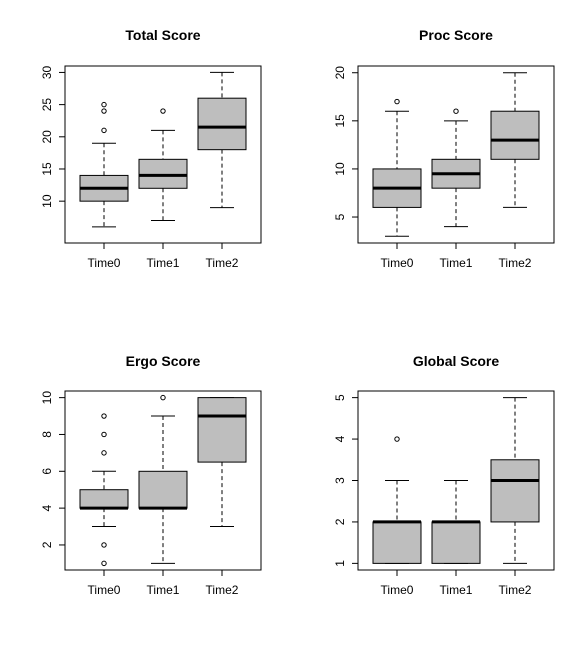 Image resolution: width=588 pixels, height=652 pixels. Describe the element at coordinates (340, 563) in the screenshot. I see `y-tick-label: 1` at that location.